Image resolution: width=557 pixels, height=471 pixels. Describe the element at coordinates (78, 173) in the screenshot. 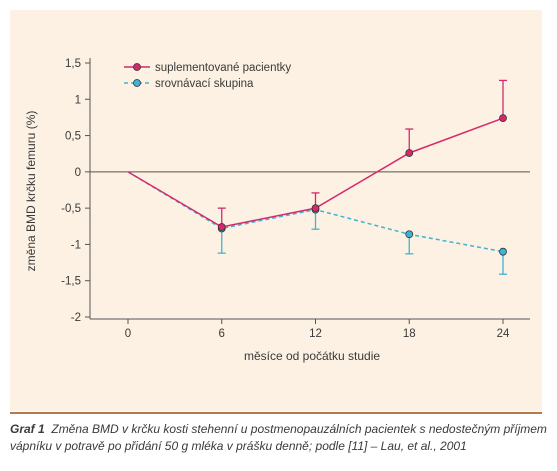

I see `y-tick-label: 0` at that location.